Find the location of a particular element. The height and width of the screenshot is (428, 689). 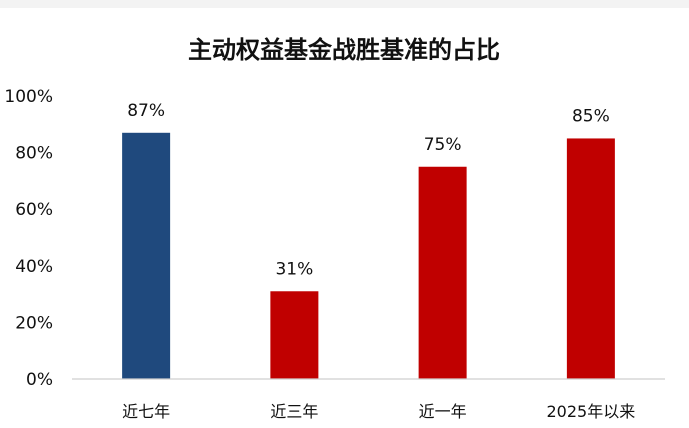

x-tick-label: 近七年 is located at coordinates (146, 411).